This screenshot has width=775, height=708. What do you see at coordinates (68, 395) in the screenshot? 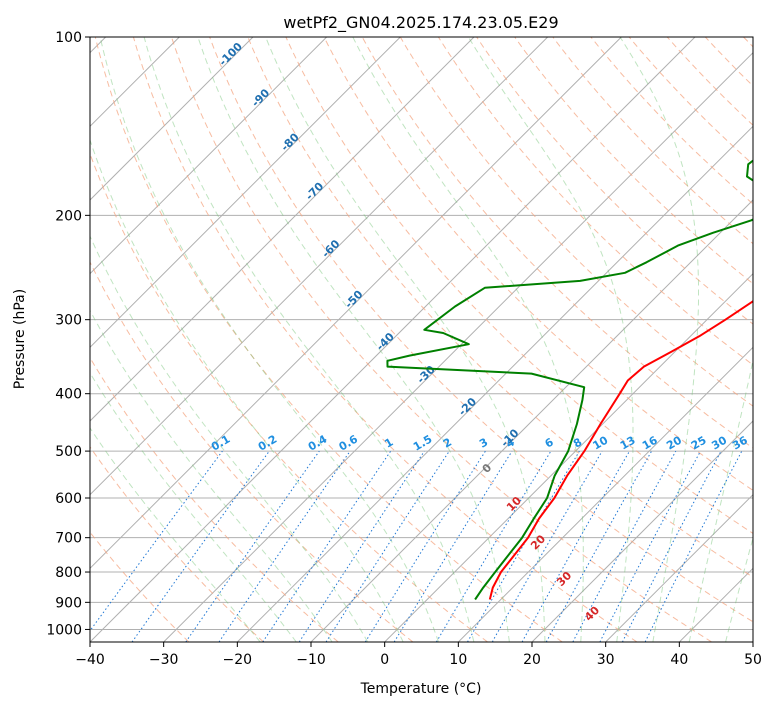
I see `y-tick-label: 400` at bounding box center [68, 395].